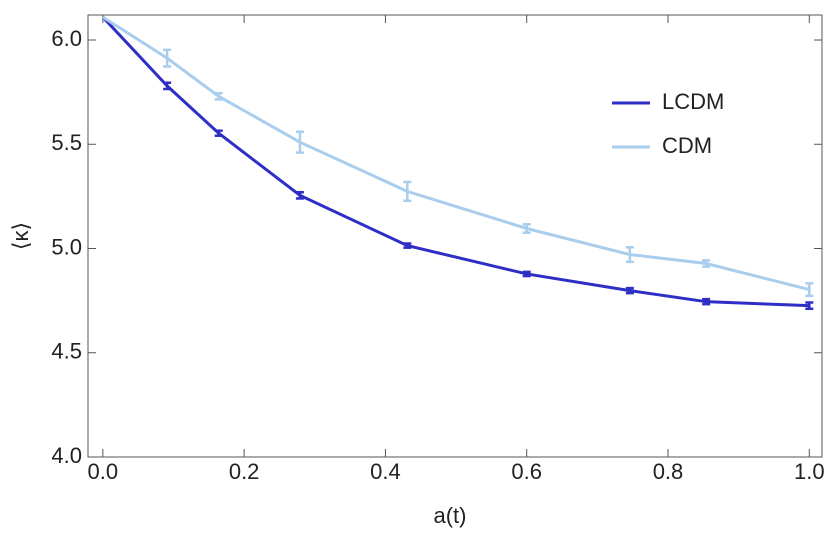  I want to click on x-tick-label: 0.8, so click(668, 471).